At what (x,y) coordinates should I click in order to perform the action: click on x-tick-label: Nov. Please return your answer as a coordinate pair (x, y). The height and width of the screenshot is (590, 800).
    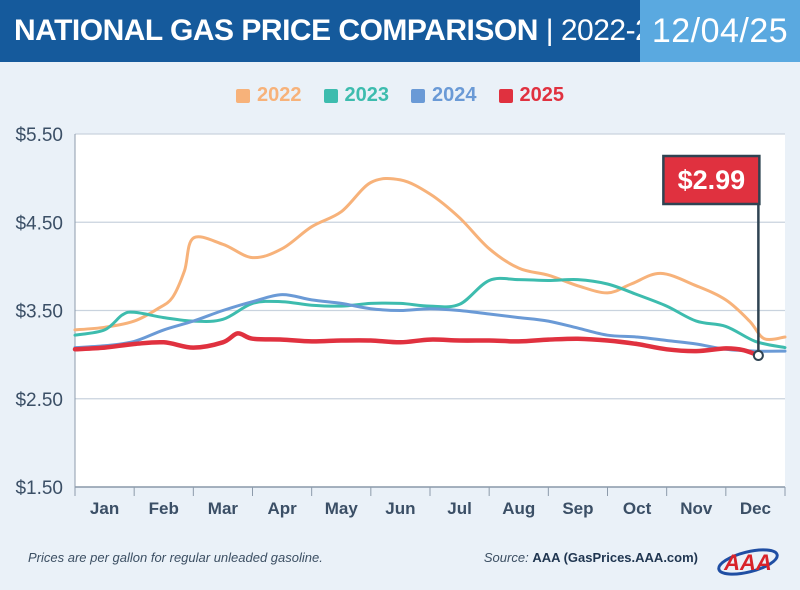
    Looking at the image, I should click on (696, 508).